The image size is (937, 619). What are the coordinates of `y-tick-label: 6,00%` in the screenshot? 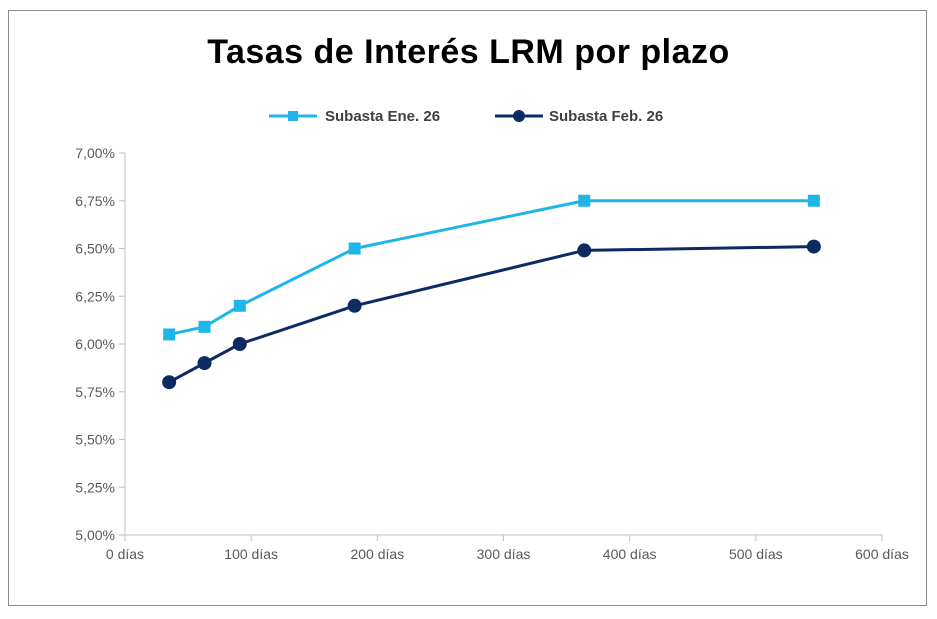 It's located at (95, 344).